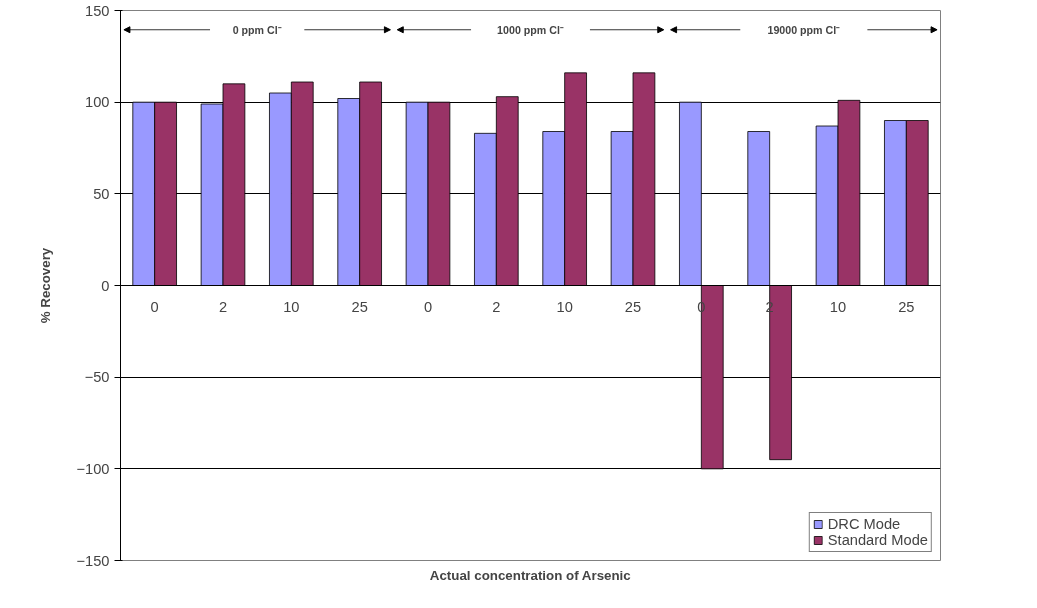 This screenshot has width=1037, height=608. Describe the element at coordinates (877, 540) in the screenshot. I see `legend-label: Standard Mode` at that location.